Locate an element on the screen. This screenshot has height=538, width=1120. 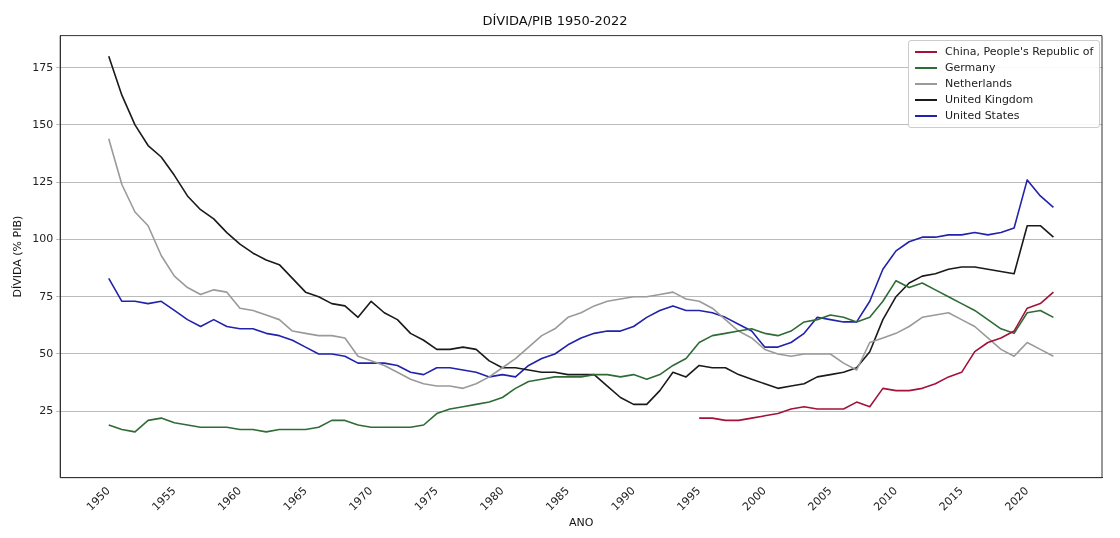
y-tick-label: 75 is located at coordinates (46, 296).